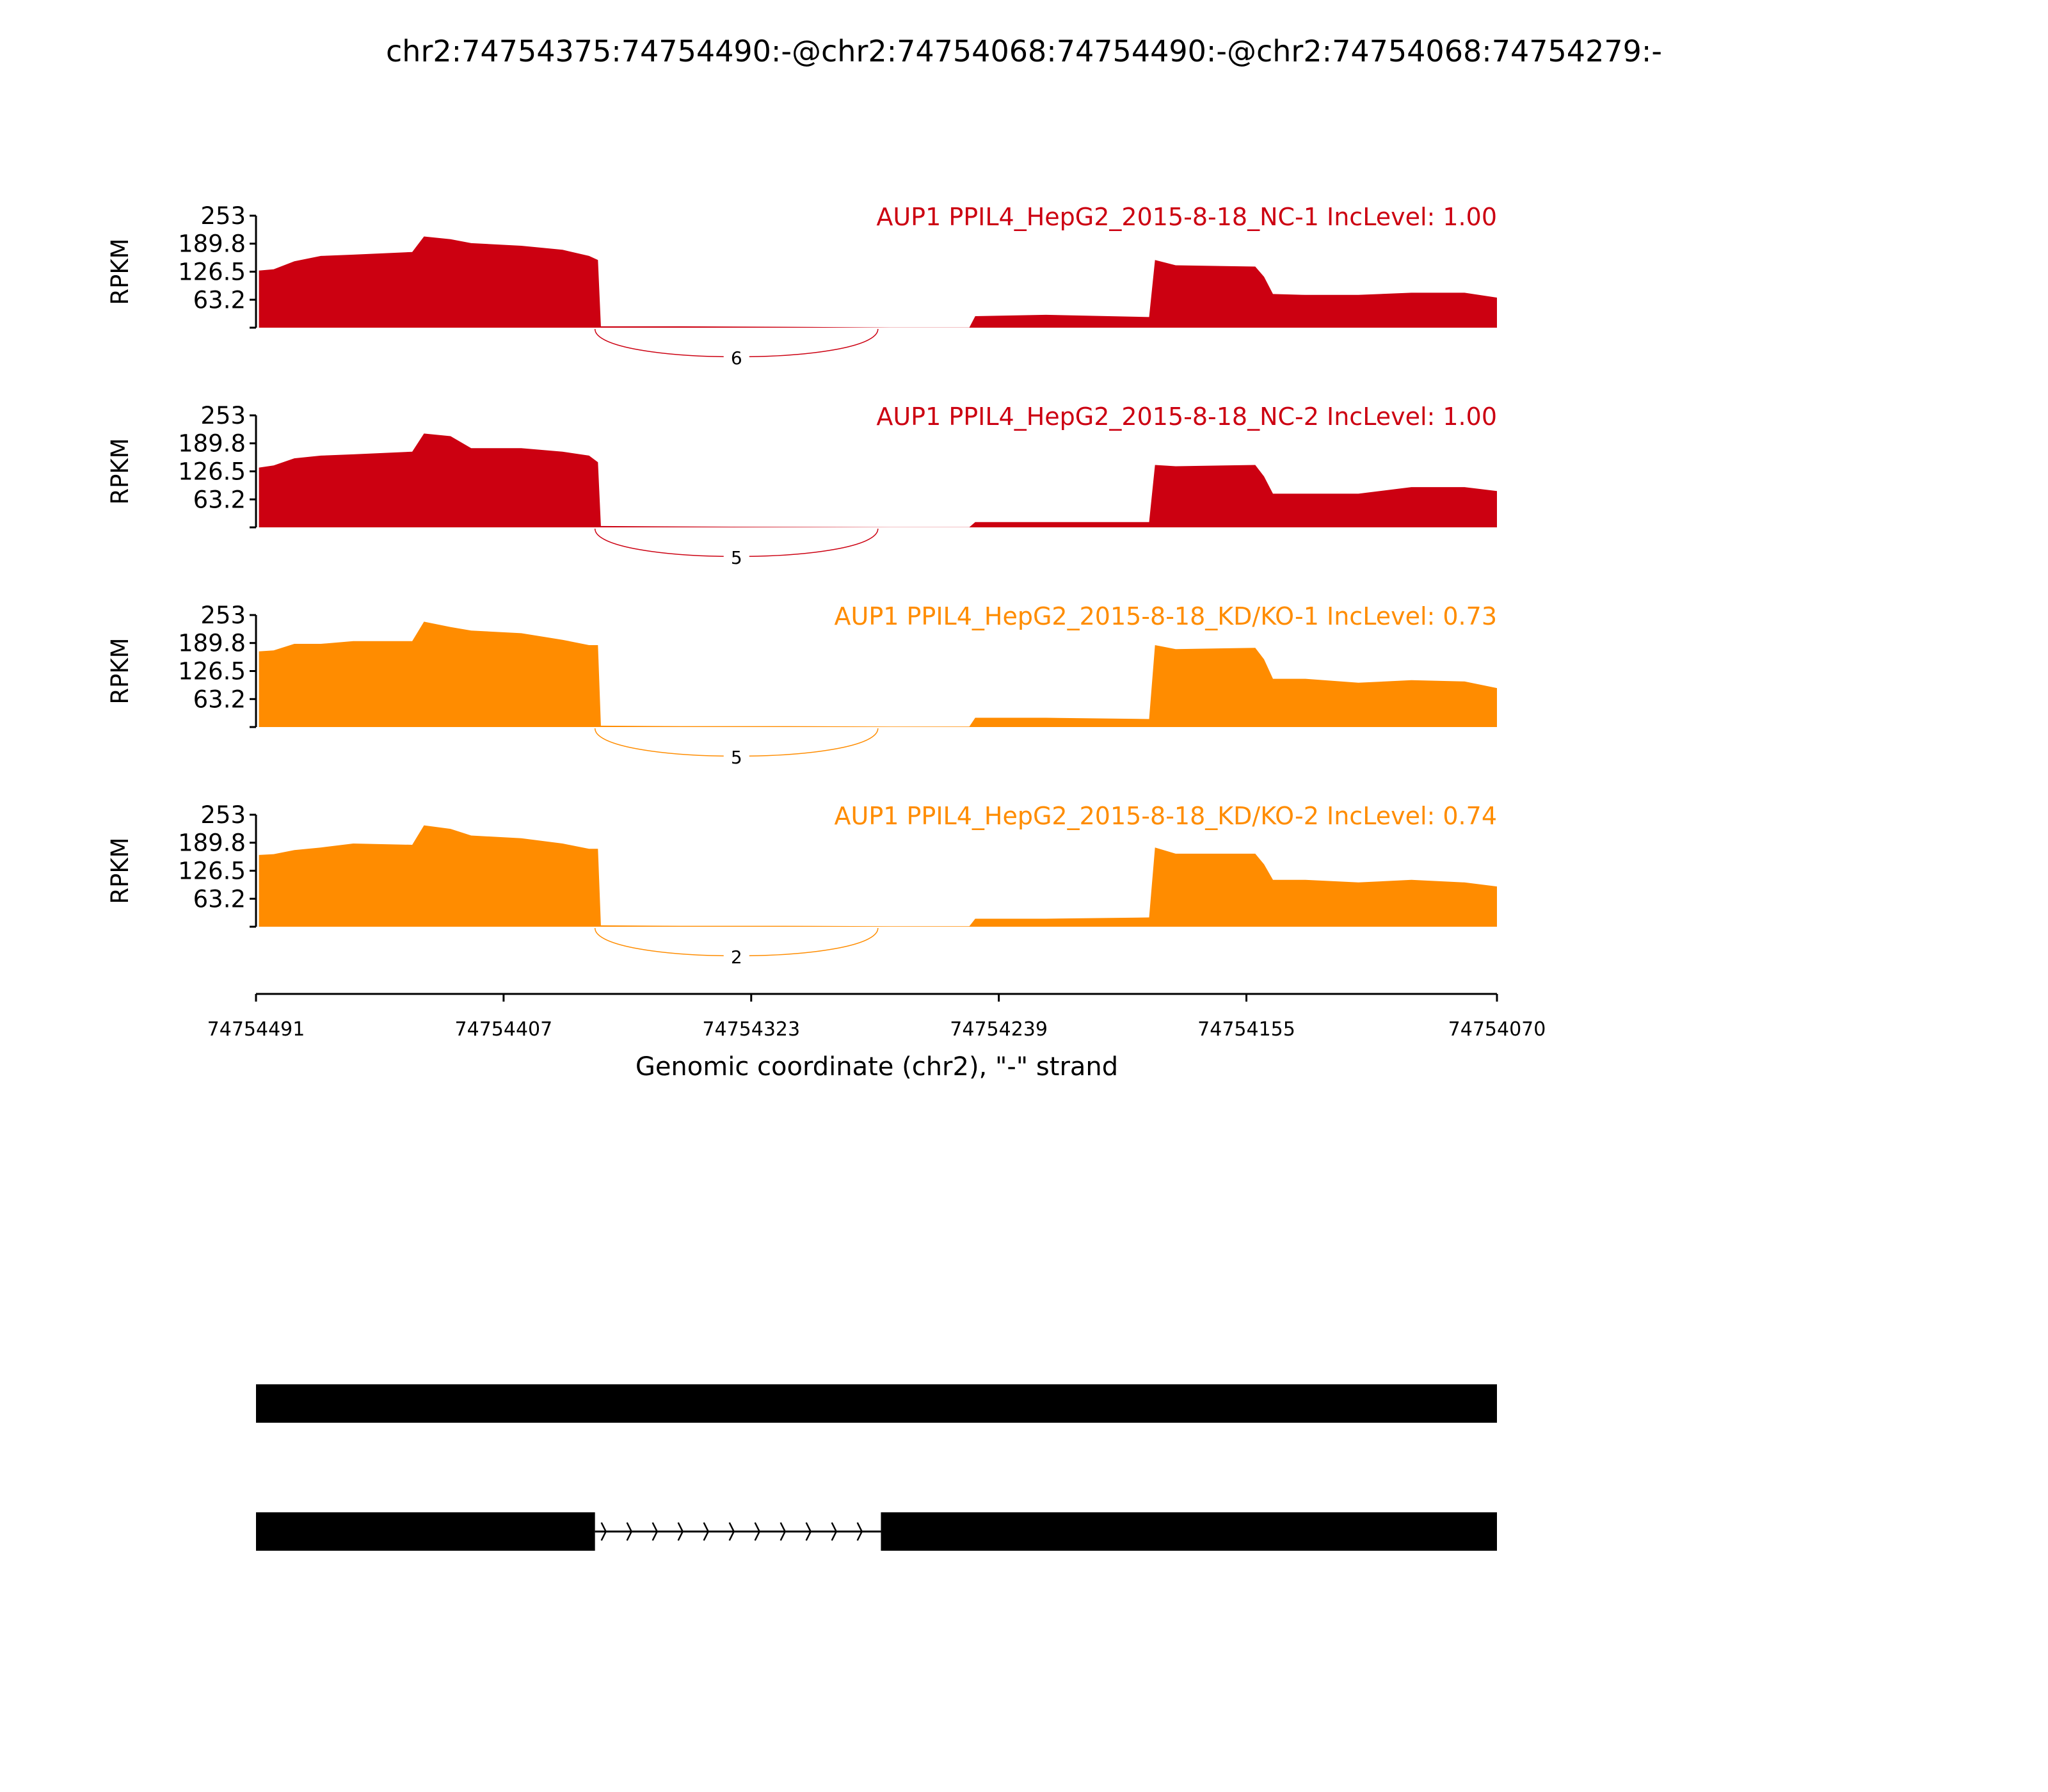 This screenshot has width=2048, height=1792. I want to click on x-tick-label: 74754239, so click(999, 1029).